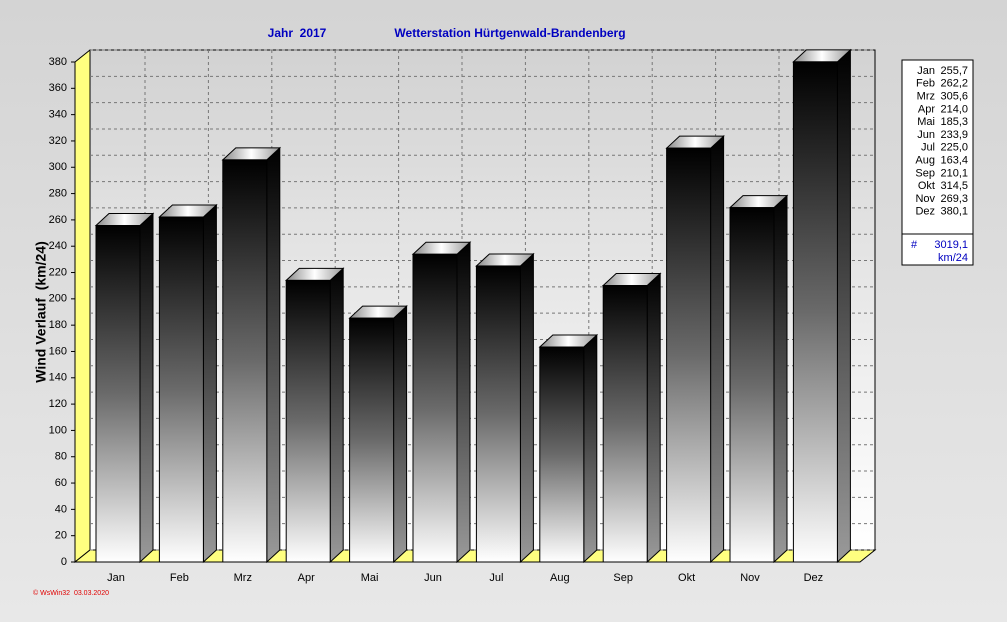 The image size is (1007, 622). Describe the element at coordinates (58, 430) in the screenshot. I see `y-tick-label: 100` at that location.